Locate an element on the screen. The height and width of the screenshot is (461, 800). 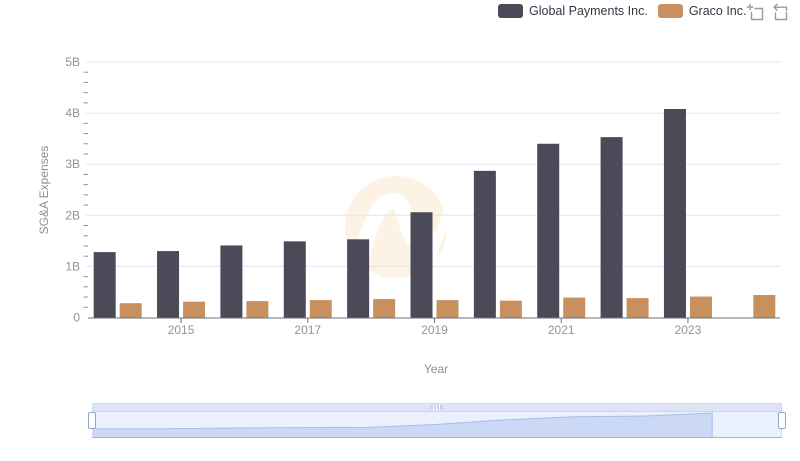
legend-swatch-graco is located at coordinates (670, 11).